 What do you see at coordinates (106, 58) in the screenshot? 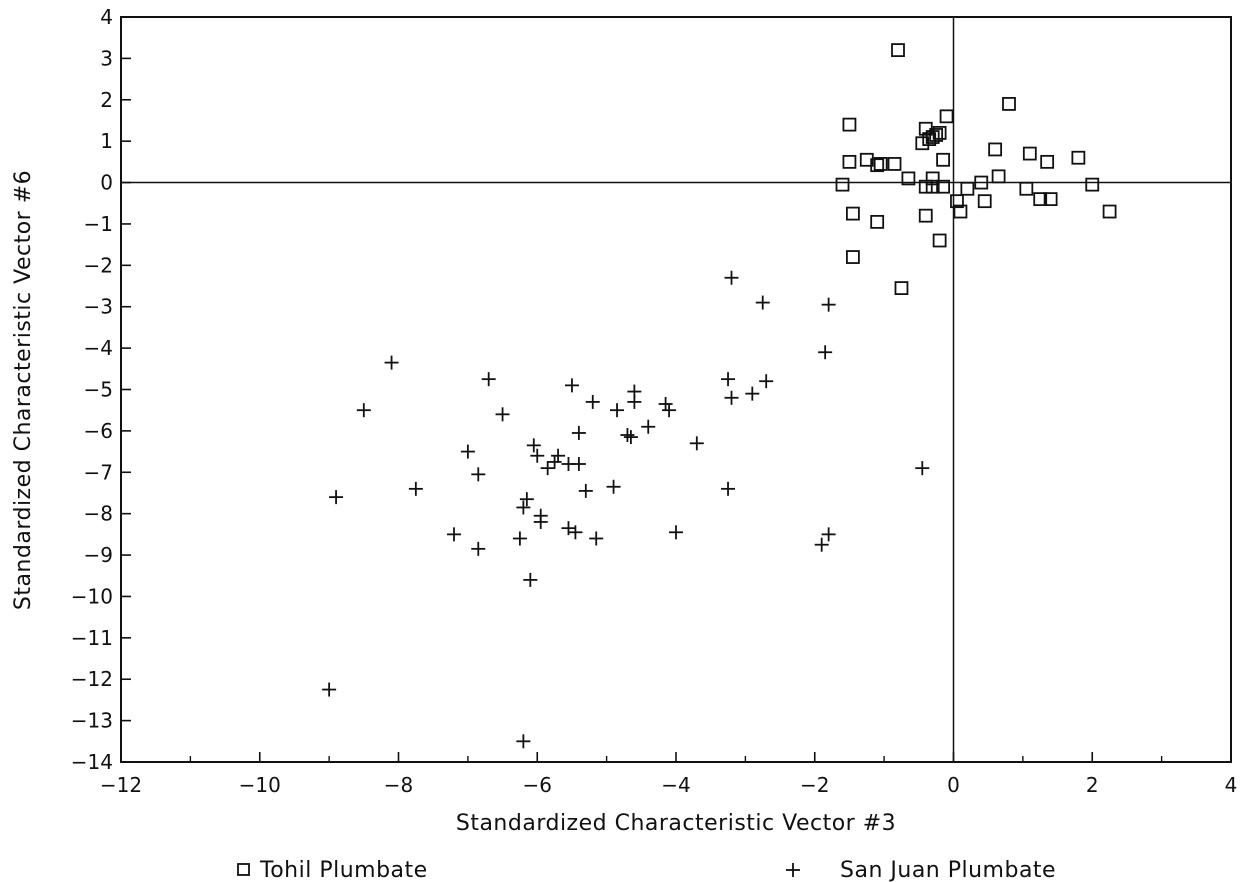
I see `y-tick-label: 3` at bounding box center [106, 58].